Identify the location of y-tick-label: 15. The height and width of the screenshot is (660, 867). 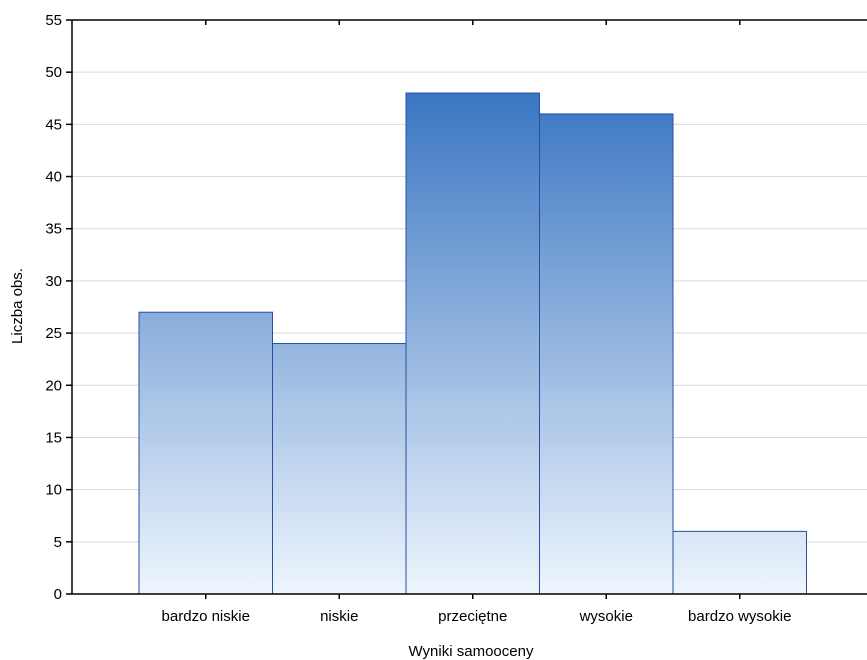
(53, 437).